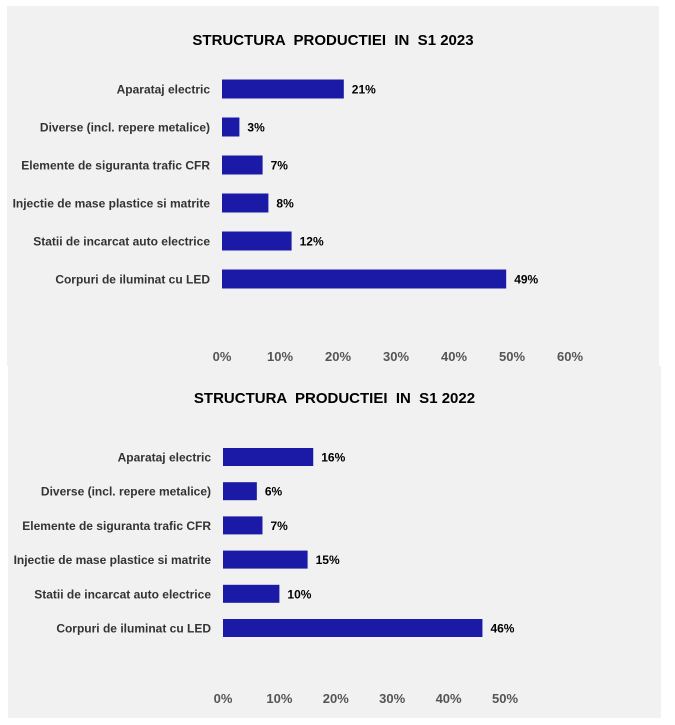 The height and width of the screenshot is (725, 675). I want to click on data-label: 16%, so click(333, 458).